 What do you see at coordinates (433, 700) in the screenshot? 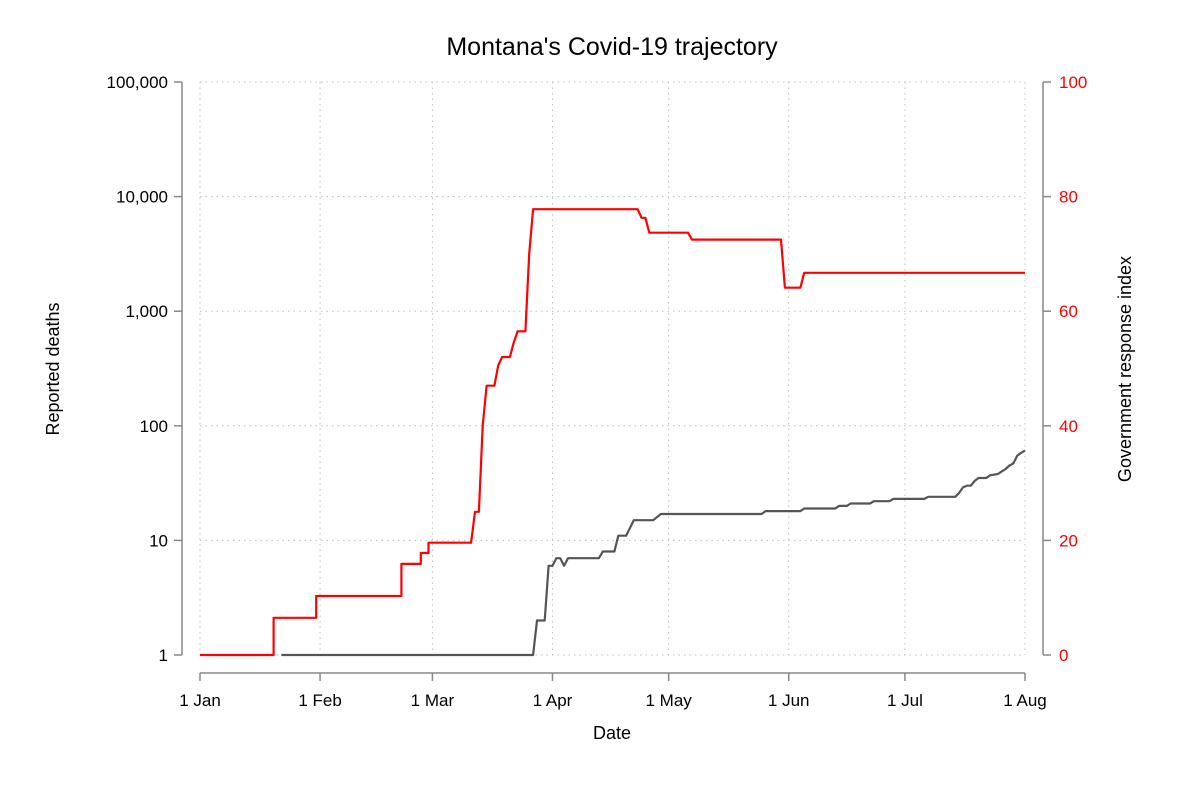
I see `x-tick-label: 1 Mar` at bounding box center [433, 700].